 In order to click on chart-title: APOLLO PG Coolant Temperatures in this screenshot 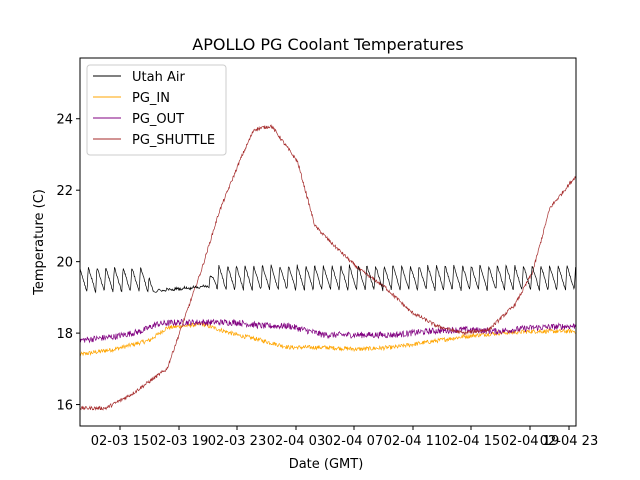, I will do `click(327, 44)`.